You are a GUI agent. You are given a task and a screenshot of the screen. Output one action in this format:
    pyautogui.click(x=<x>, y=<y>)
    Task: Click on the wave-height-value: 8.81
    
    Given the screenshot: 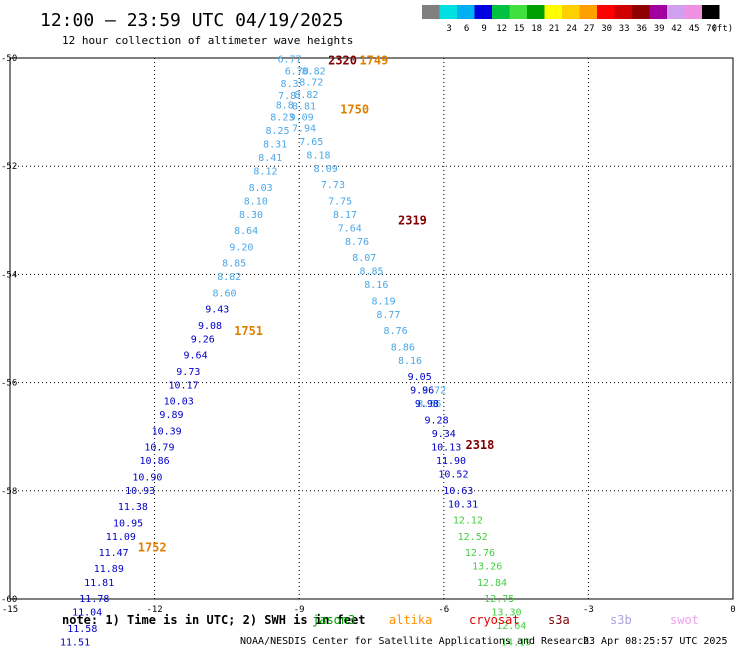 What is the action you would take?
    pyautogui.click(x=304, y=107)
    